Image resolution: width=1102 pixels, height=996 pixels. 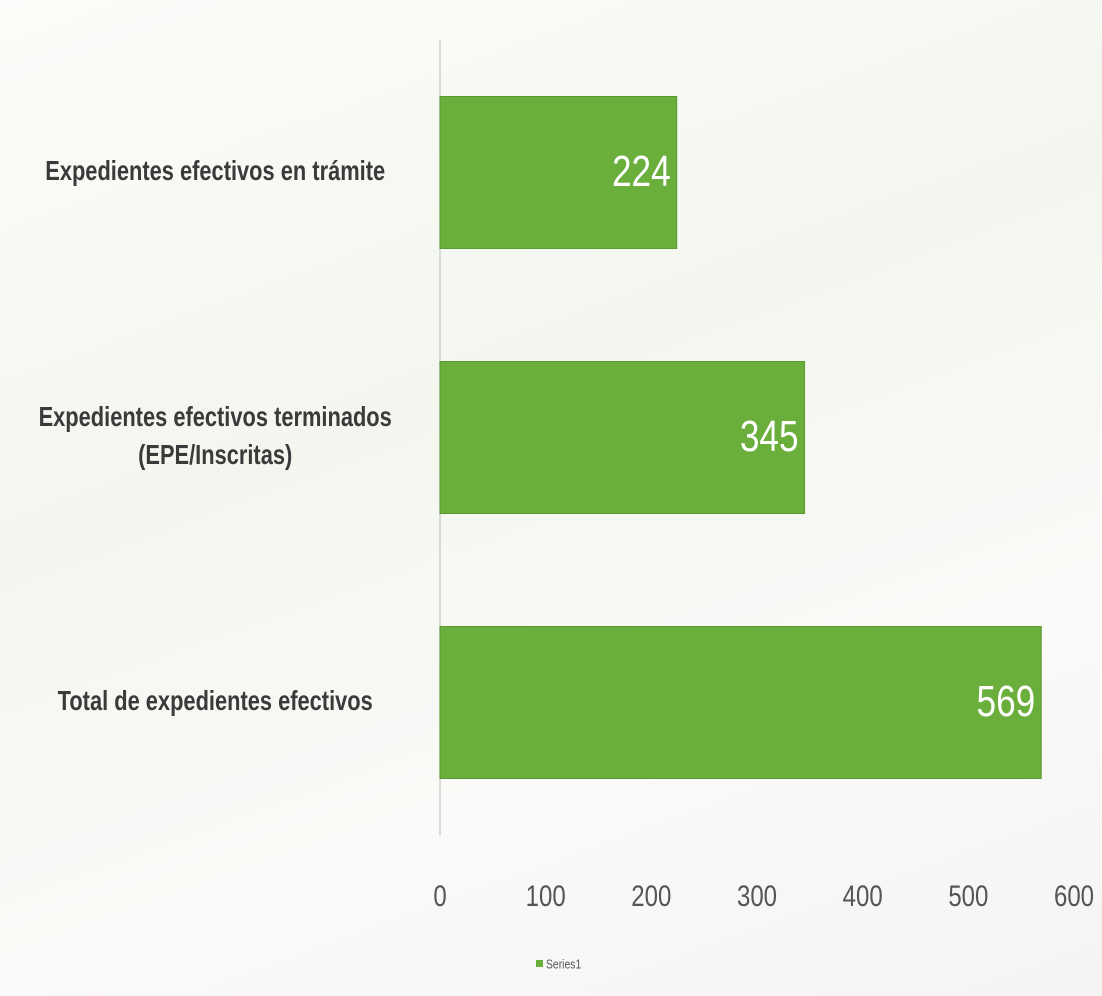 I want to click on x-tick-label: 200, so click(x=651, y=895).